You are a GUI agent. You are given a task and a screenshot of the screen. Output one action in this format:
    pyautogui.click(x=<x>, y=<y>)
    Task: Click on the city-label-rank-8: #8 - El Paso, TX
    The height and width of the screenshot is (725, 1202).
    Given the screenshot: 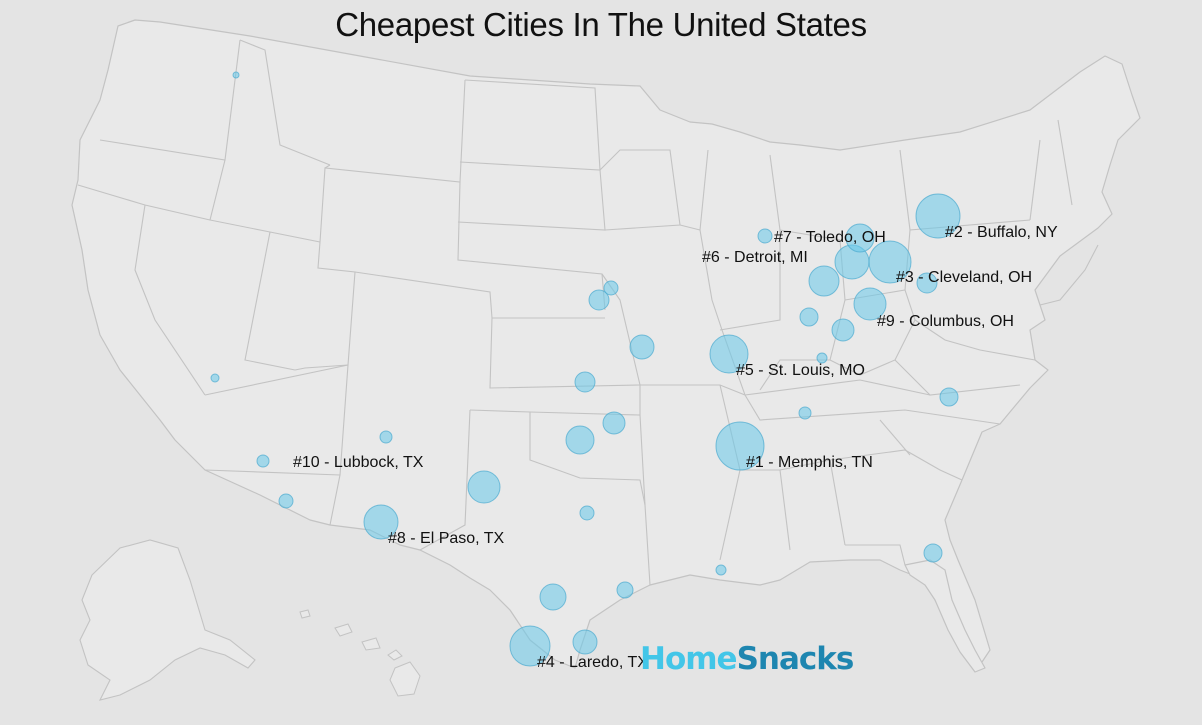 What is the action you would take?
    pyautogui.click(x=446, y=538)
    